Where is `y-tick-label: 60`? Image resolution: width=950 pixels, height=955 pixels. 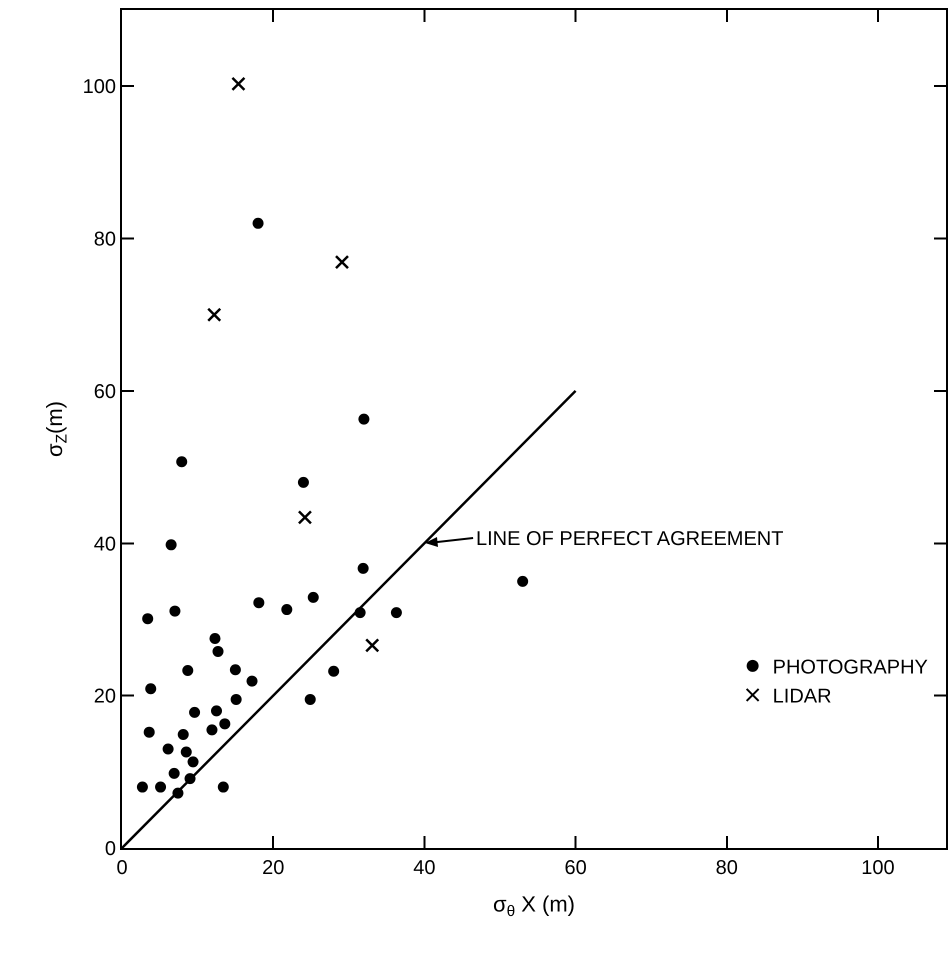
y-tick-label: 60 is located at coordinates (105, 391).